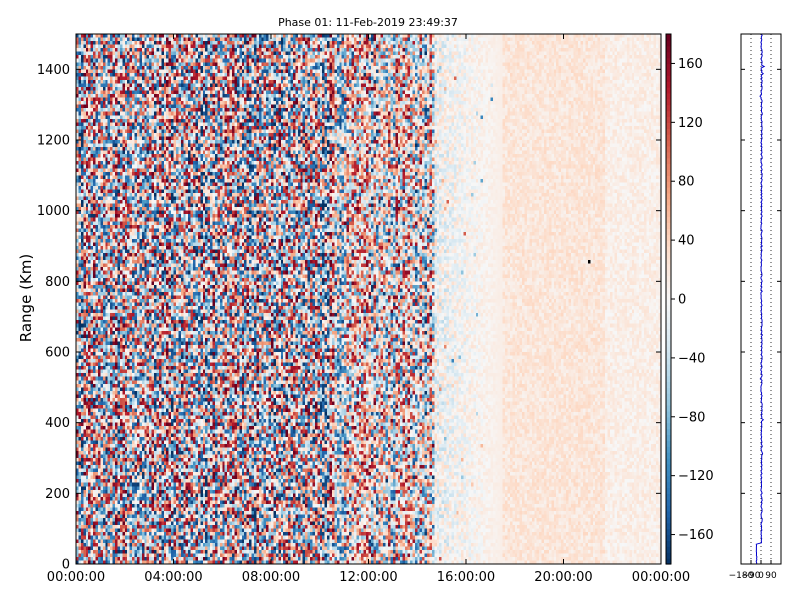  What do you see at coordinates (368, 577) in the screenshot?
I see `x-tick-label: 12:00:00` at bounding box center [368, 577].